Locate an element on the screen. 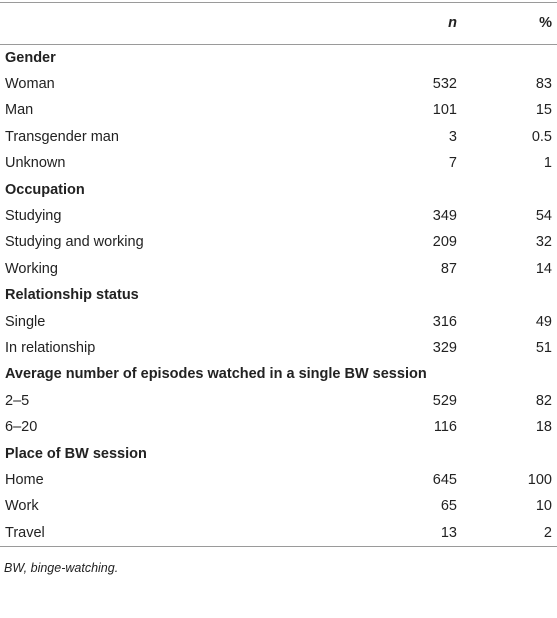 This screenshot has width=557, height=618. header-label is located at coordinates (186, 23).